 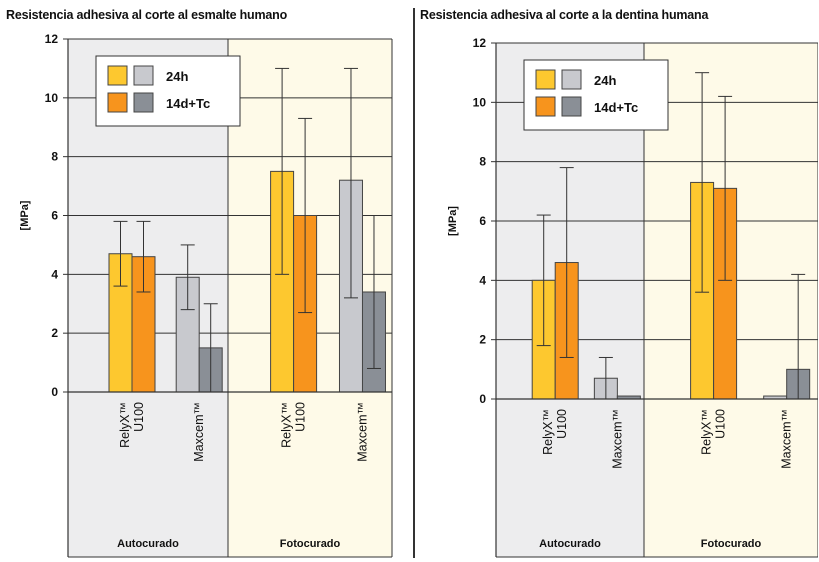 I want to click on panel-divider, so click(x=414, y=283).